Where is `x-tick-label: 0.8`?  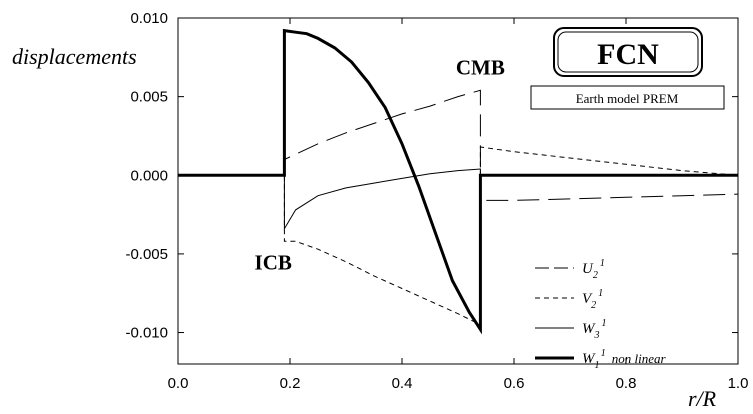 x-tick-label: 0.8 is located at coordinates (626, 383).